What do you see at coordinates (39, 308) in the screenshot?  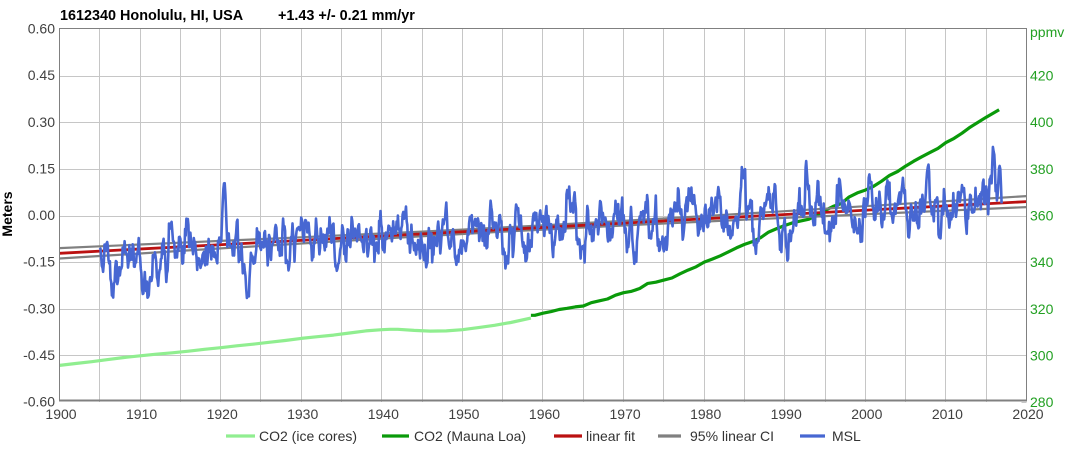 I see `svg-text: -0.30` at bounding box center [39, 308].